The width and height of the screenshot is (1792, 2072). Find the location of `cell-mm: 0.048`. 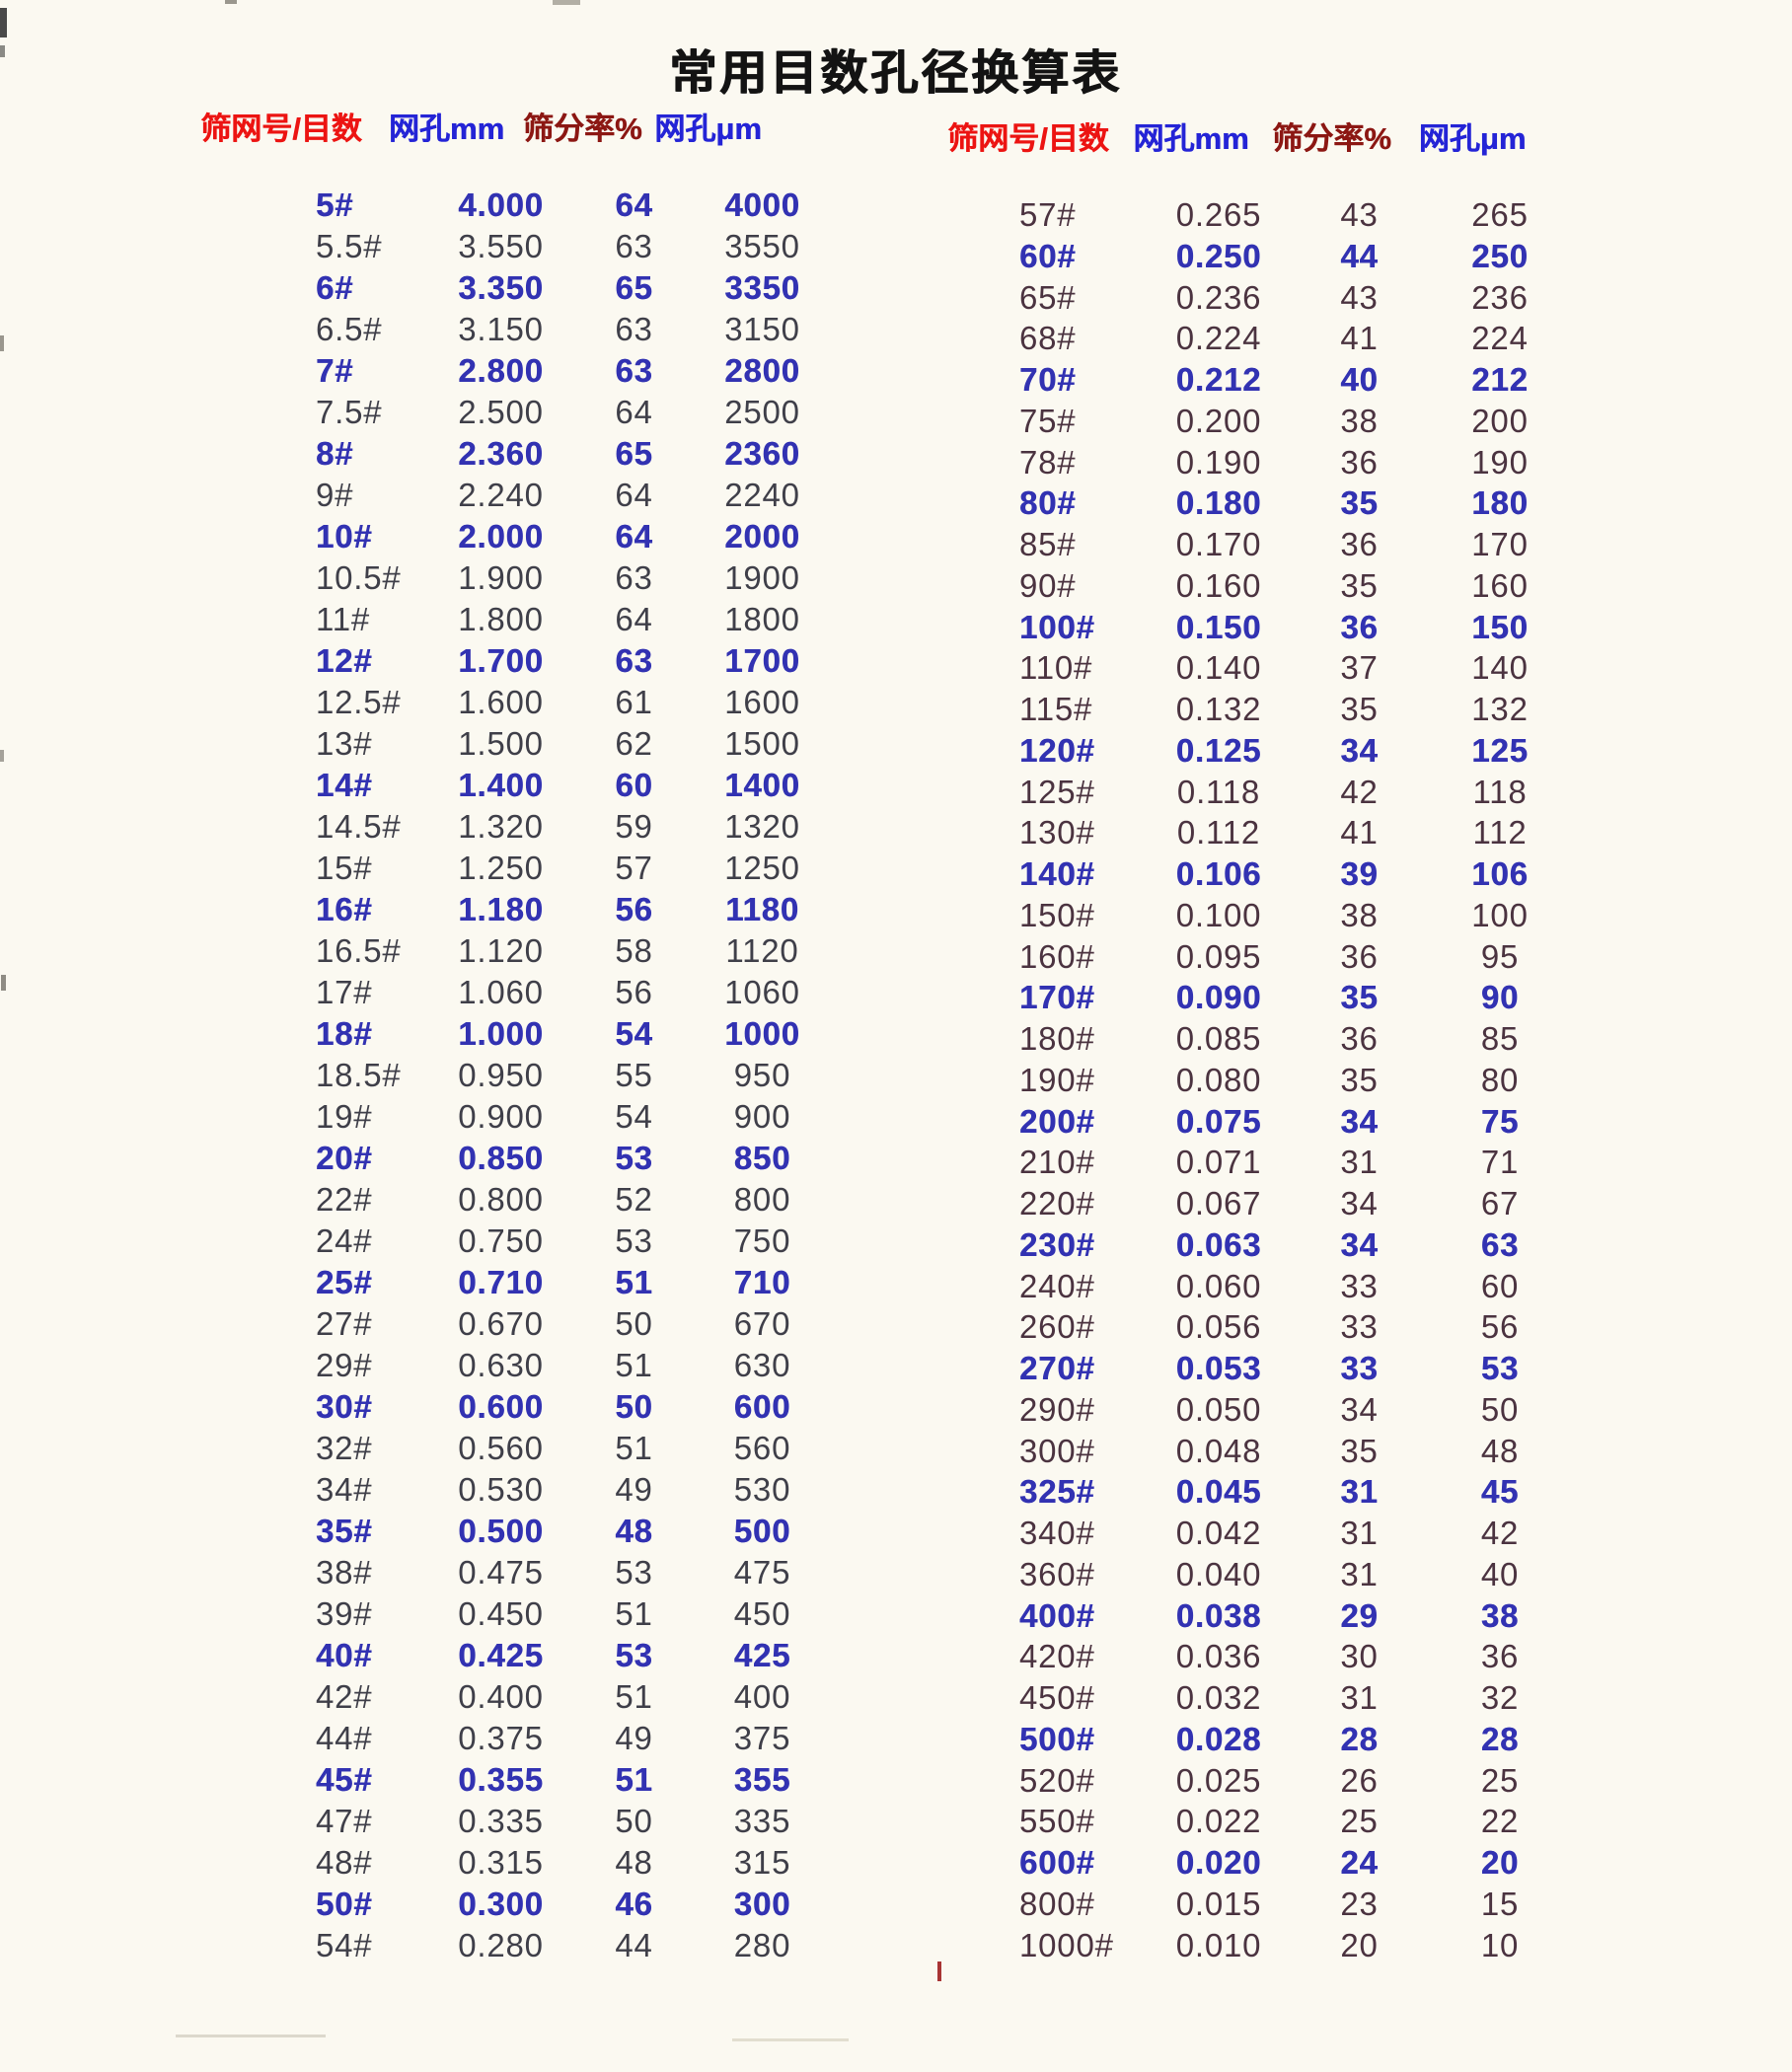

cell-mm: 0.048 is located at coordinates (1219, 1451).